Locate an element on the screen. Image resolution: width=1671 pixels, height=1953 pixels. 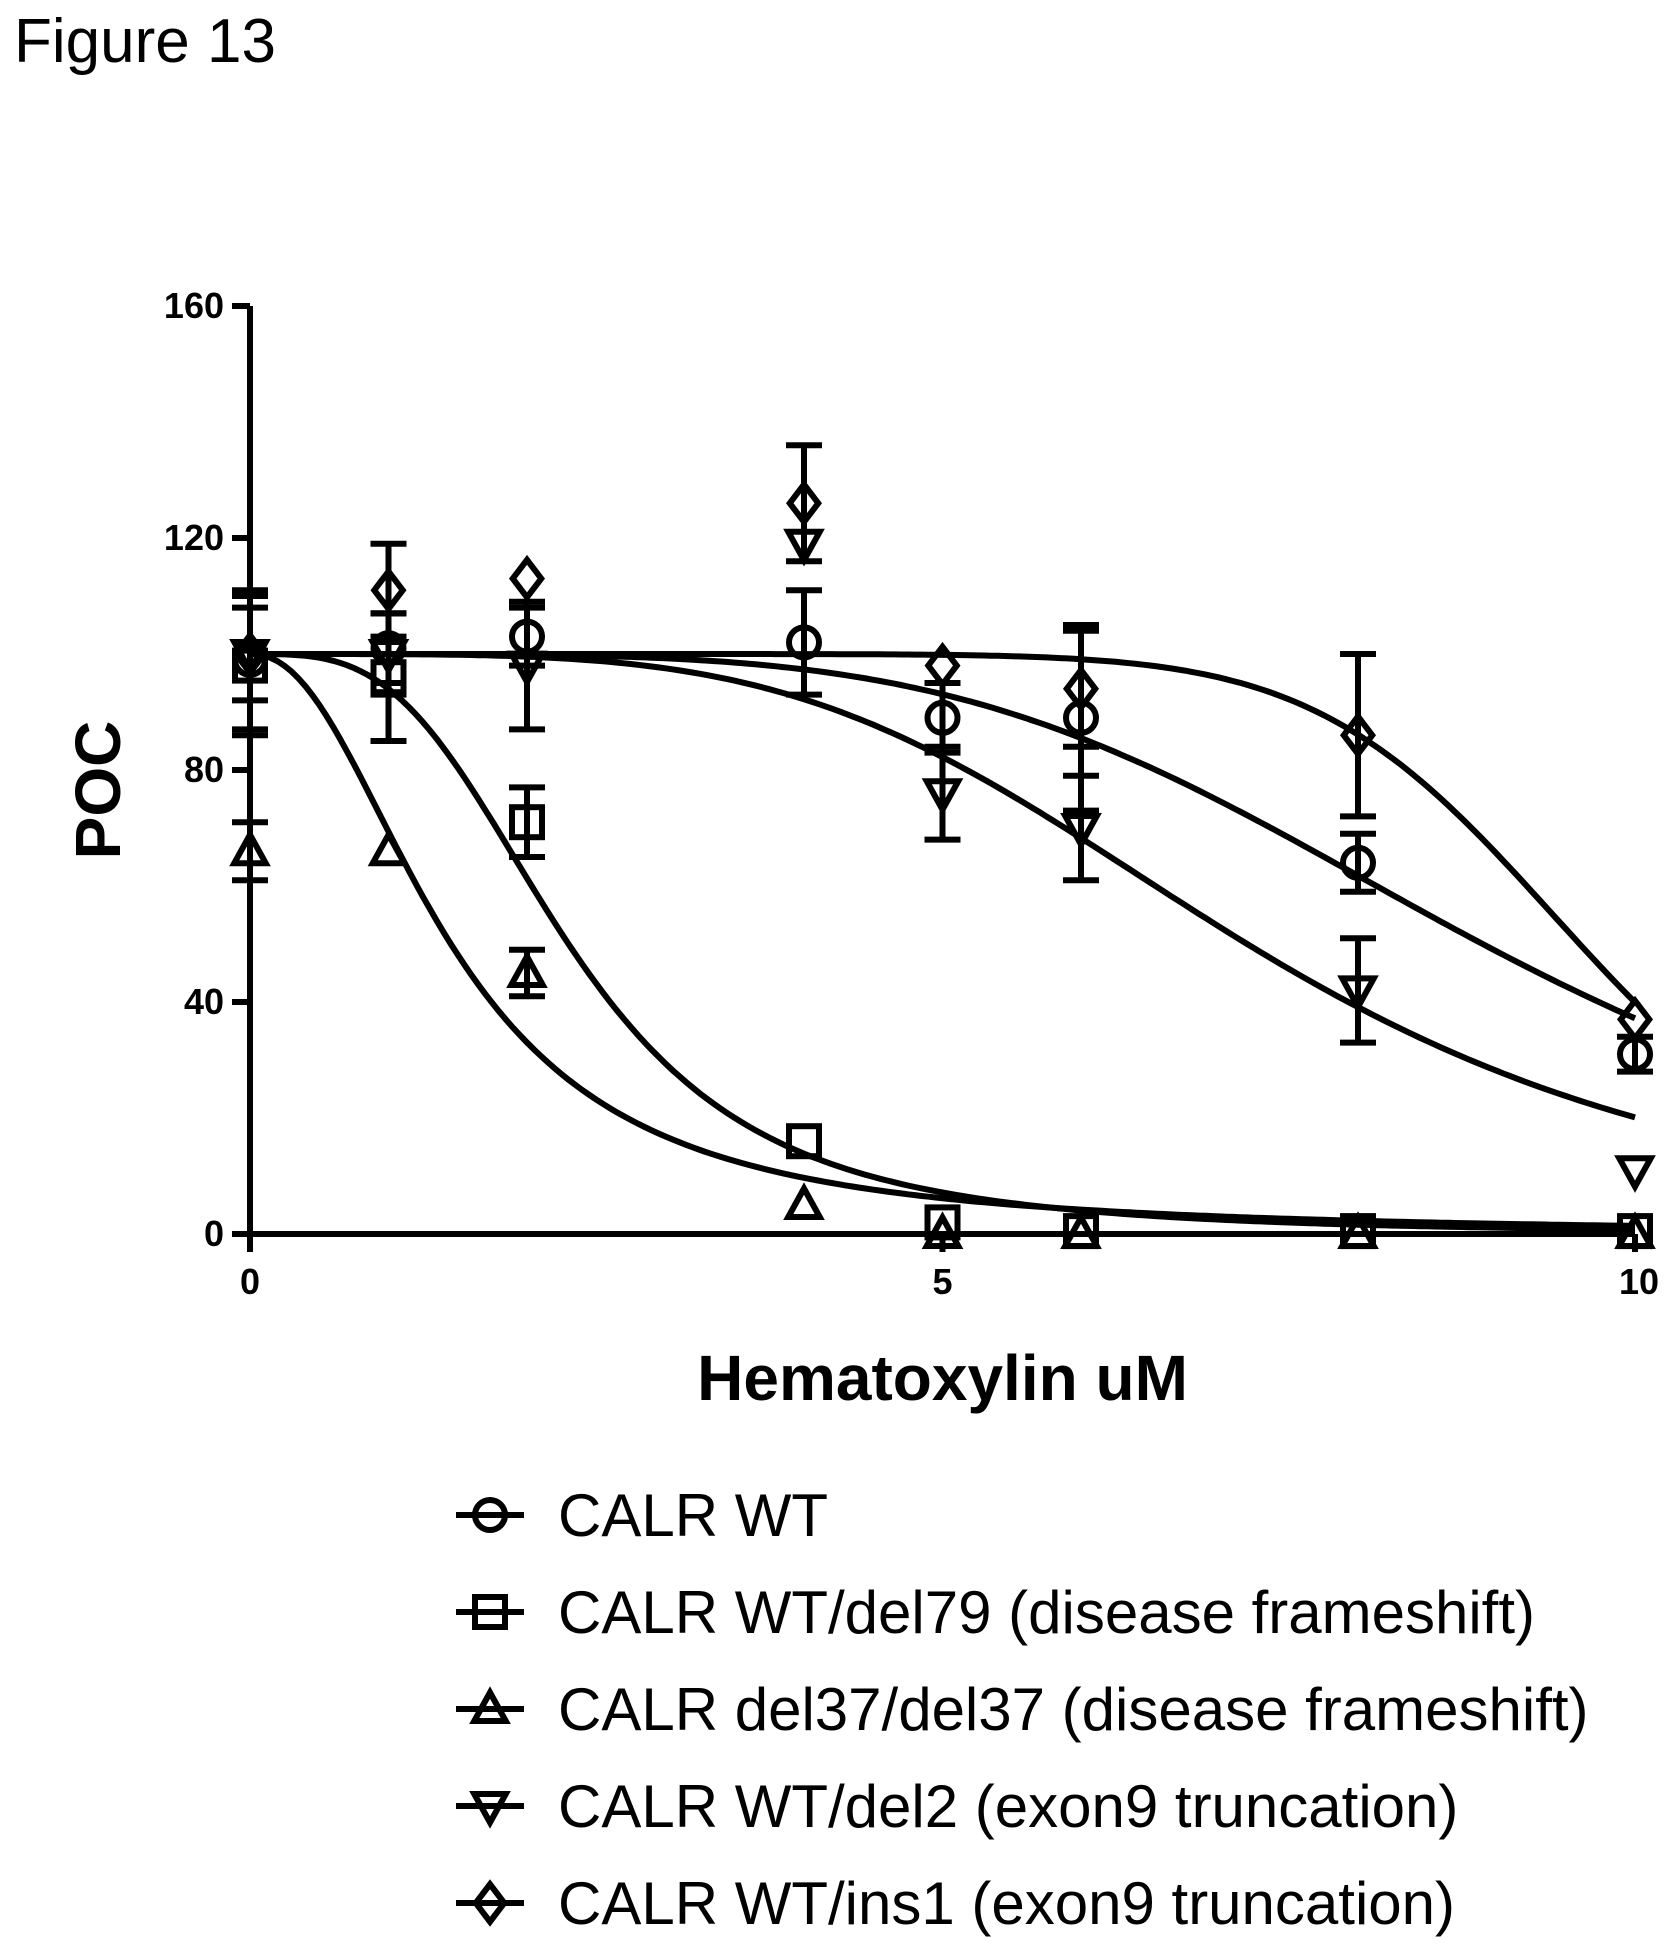
x-tick-label: 5 is located at coordinates (942, 1281).